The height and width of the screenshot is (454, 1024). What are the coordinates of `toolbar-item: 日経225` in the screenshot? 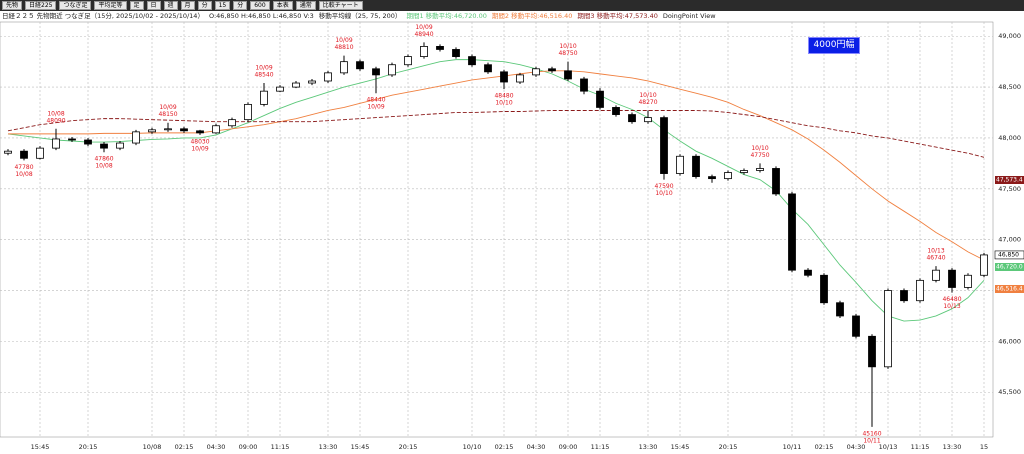 It's located at (41, 5).